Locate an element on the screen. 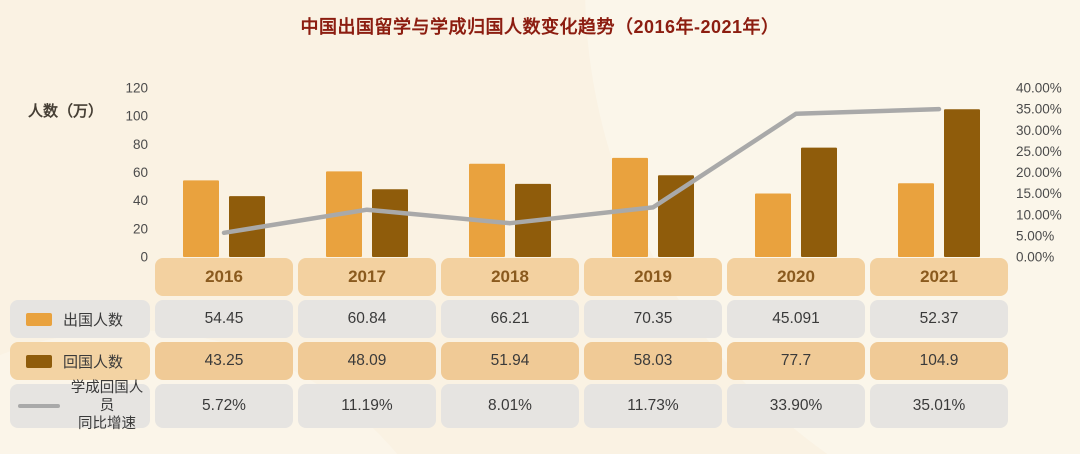  table-cell: 35.01% is located at coordinates (939, 406).